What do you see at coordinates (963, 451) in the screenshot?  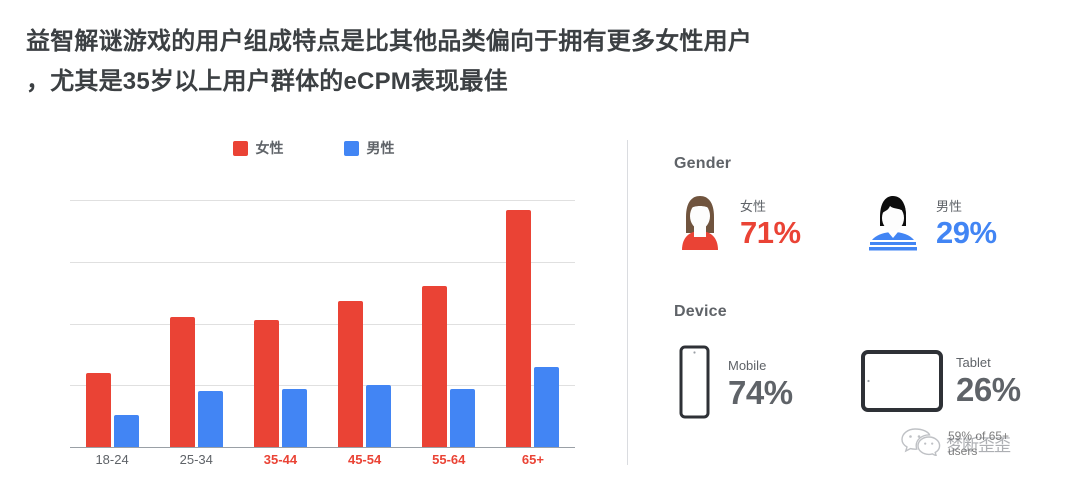 I see `footnote-line-2: users` at bounding box center [963, 451].